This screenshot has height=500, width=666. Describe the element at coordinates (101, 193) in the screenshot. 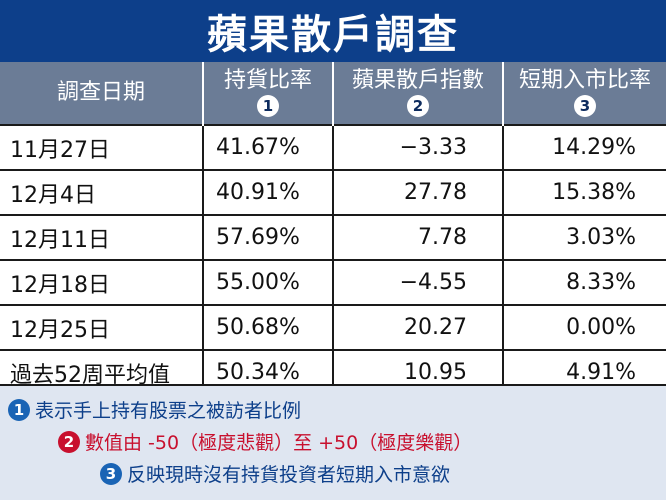

I see `cell-date: 12月4日` at that location.